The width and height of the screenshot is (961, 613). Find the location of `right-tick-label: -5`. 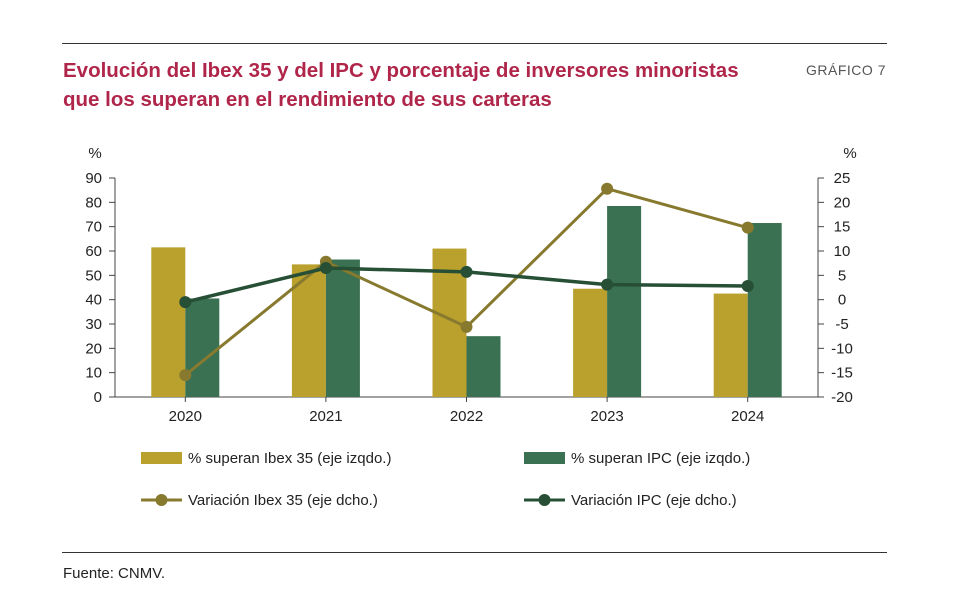

right-tick-label: -5 is located at coordinates (841, 324).